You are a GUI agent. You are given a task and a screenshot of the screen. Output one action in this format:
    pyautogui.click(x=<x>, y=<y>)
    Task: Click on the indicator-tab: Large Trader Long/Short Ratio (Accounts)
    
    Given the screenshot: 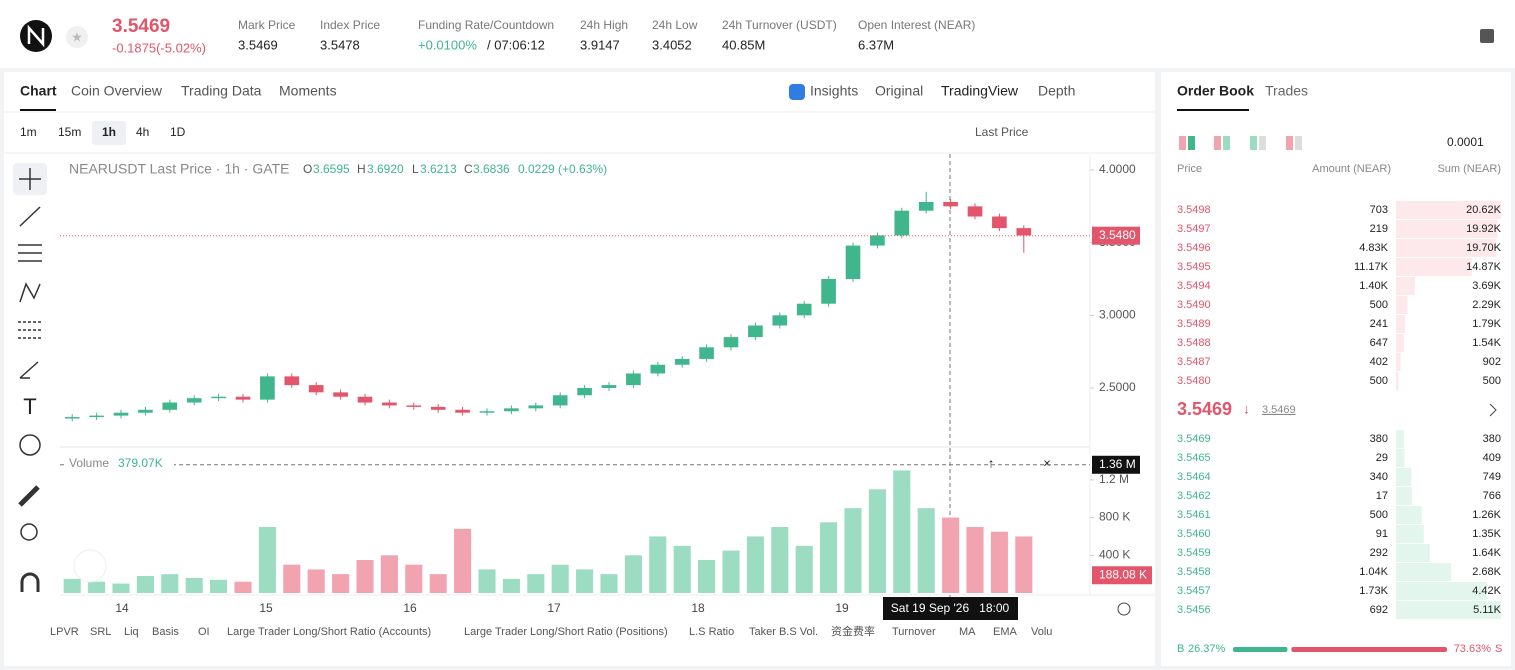 What is the action you would take?
    pyautogui.click(x=329, y=632)
    